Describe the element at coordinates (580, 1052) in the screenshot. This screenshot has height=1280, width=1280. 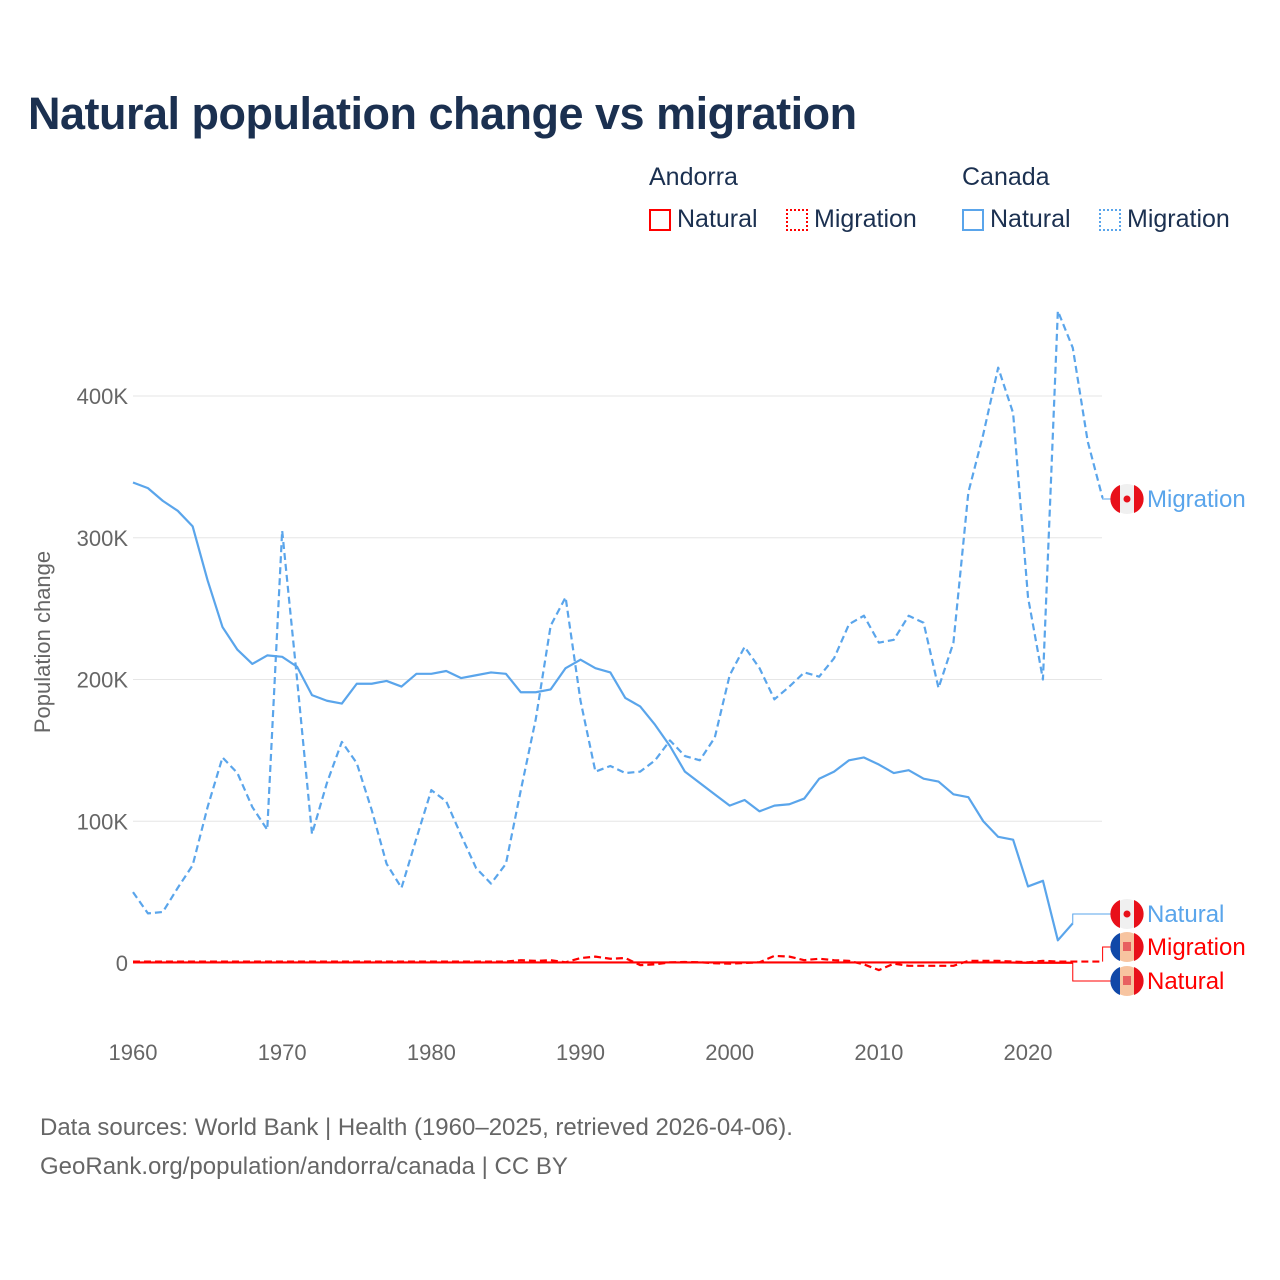
I see `x-tick-label: 1990` at that location.